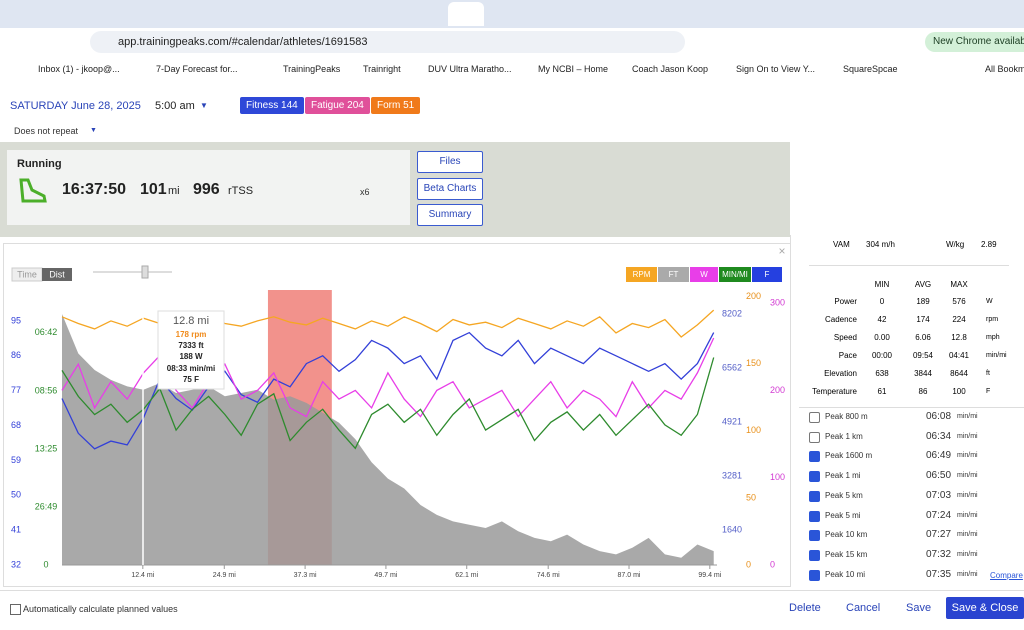 This screenshot has width=1024, height=630. I want to click on stat-label: Temperature, so click(834, 391).